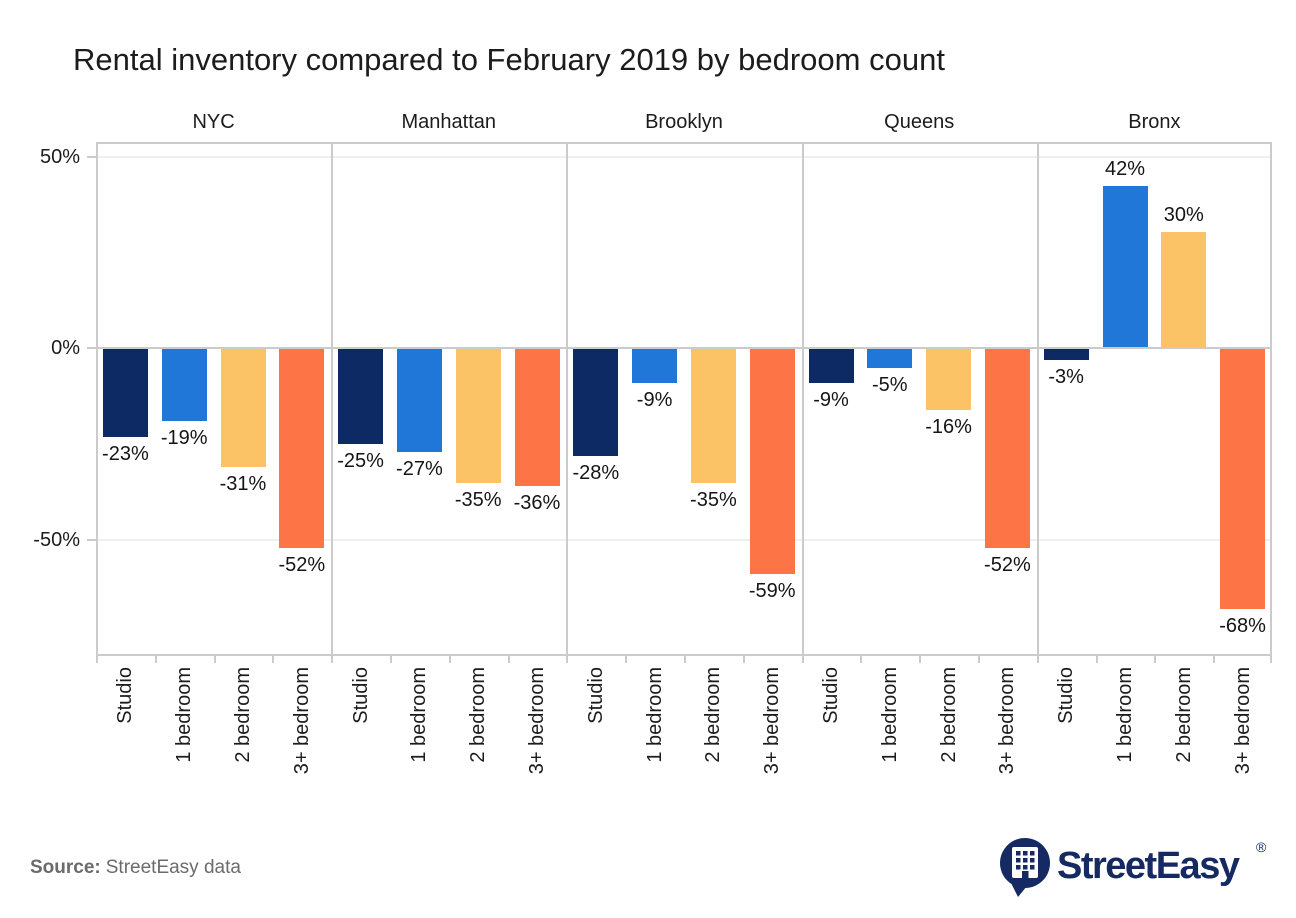 Image resolution: width=1296 pixels, height=918 pixels. I want to click on building-speech-bubble-icon, so click(1025, 867).